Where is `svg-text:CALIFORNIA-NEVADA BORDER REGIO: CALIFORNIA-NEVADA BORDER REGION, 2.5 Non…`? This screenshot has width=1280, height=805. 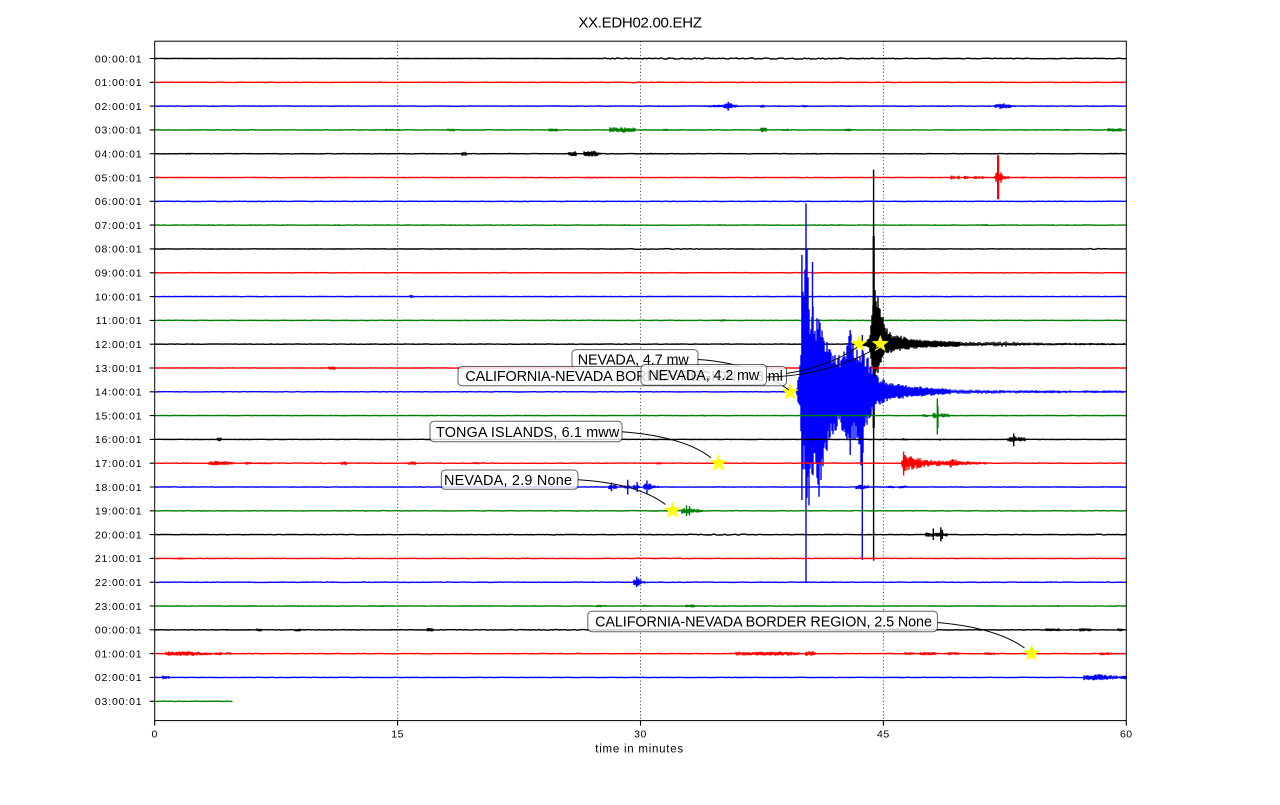
svg-text:CALIFORNIA-NEVADA BORDER REGIO: CALIFORNIA-NEVADA BORDER REGION, 2.5 Non… is located at coordinates (763, 623).